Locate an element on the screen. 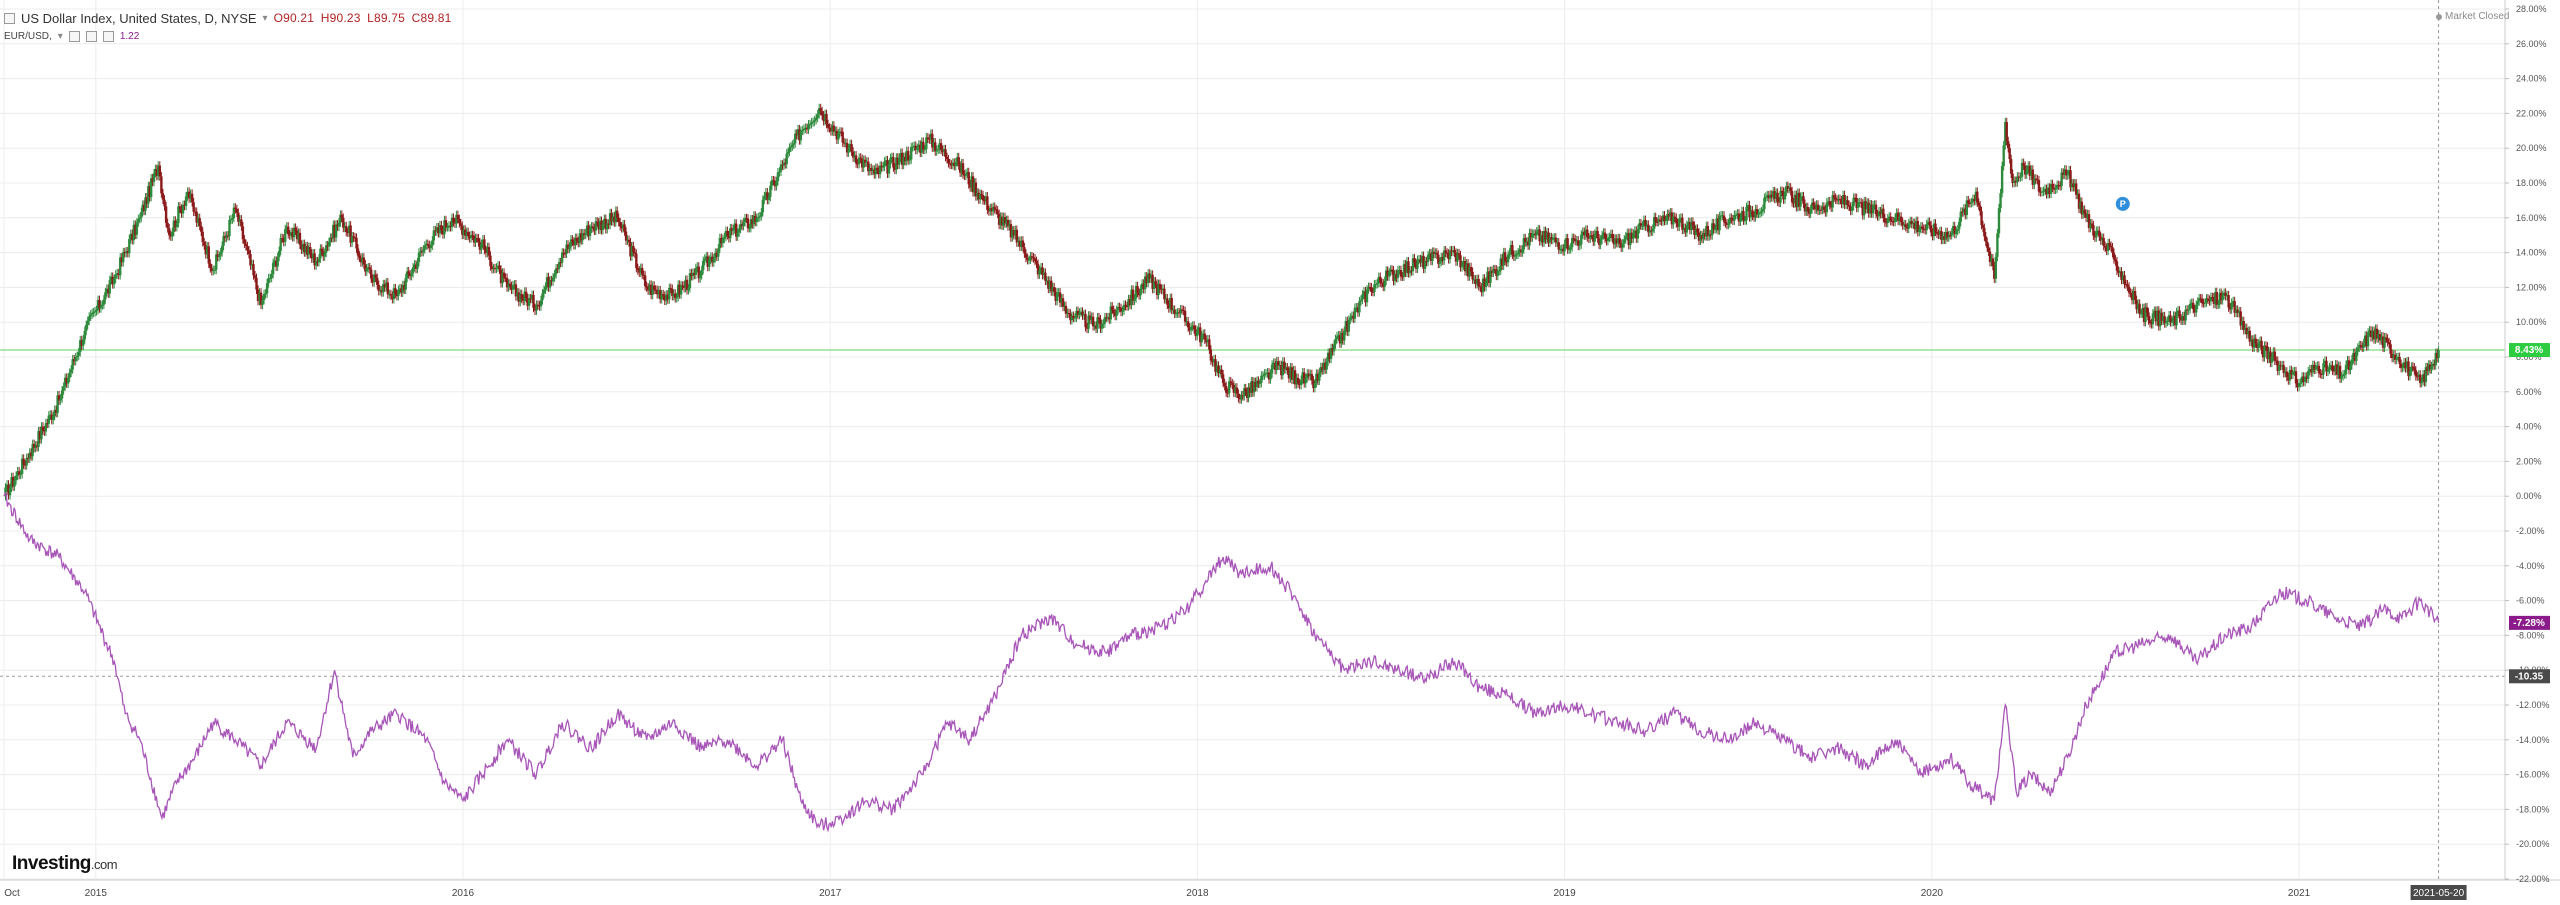  compare-symbol: EUR/USD, is located at coordinates (28, 36).